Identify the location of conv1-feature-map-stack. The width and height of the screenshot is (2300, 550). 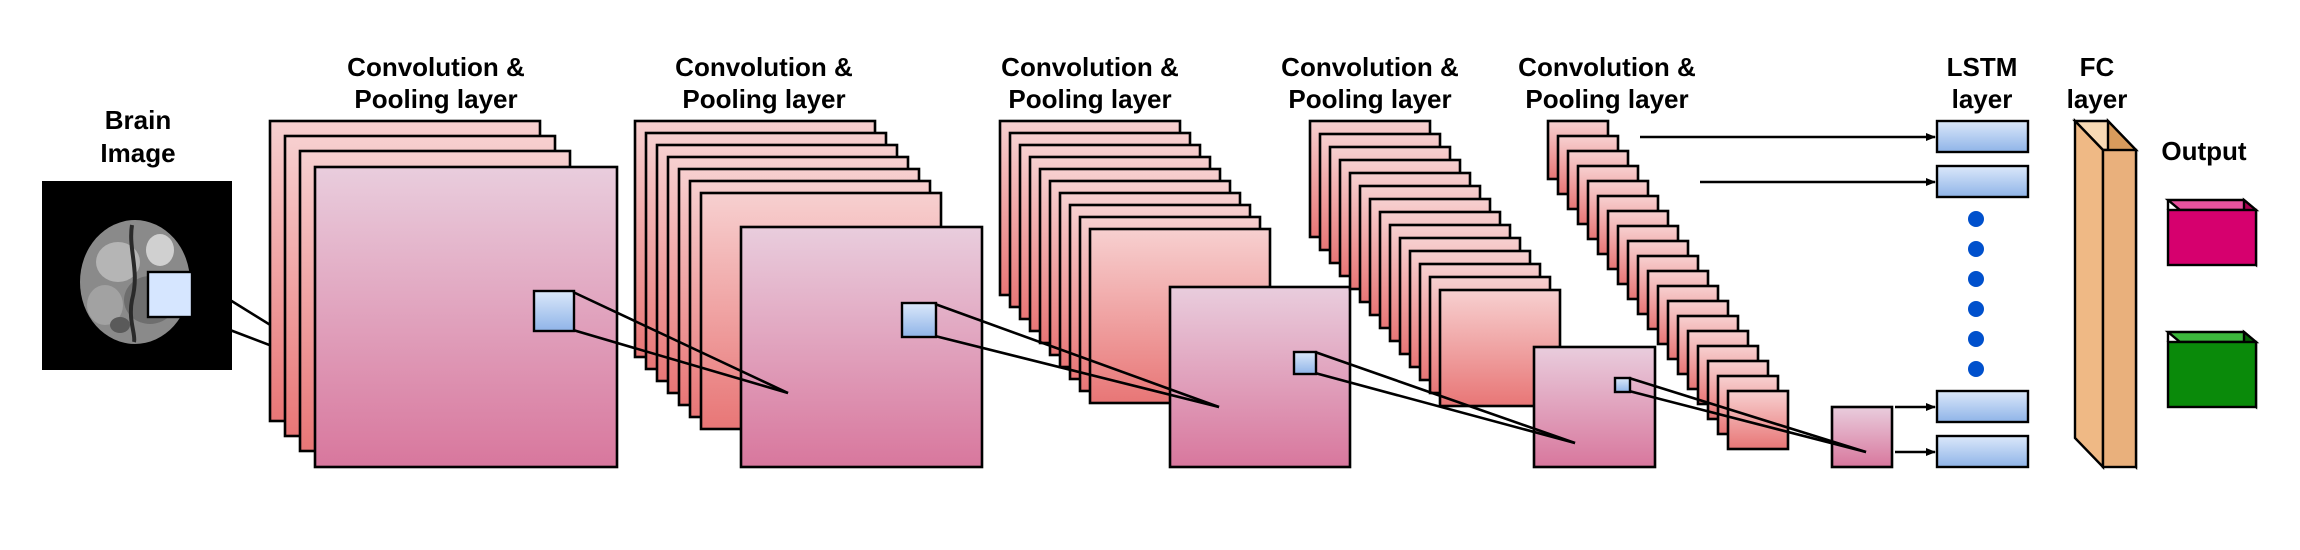
(443, 294).